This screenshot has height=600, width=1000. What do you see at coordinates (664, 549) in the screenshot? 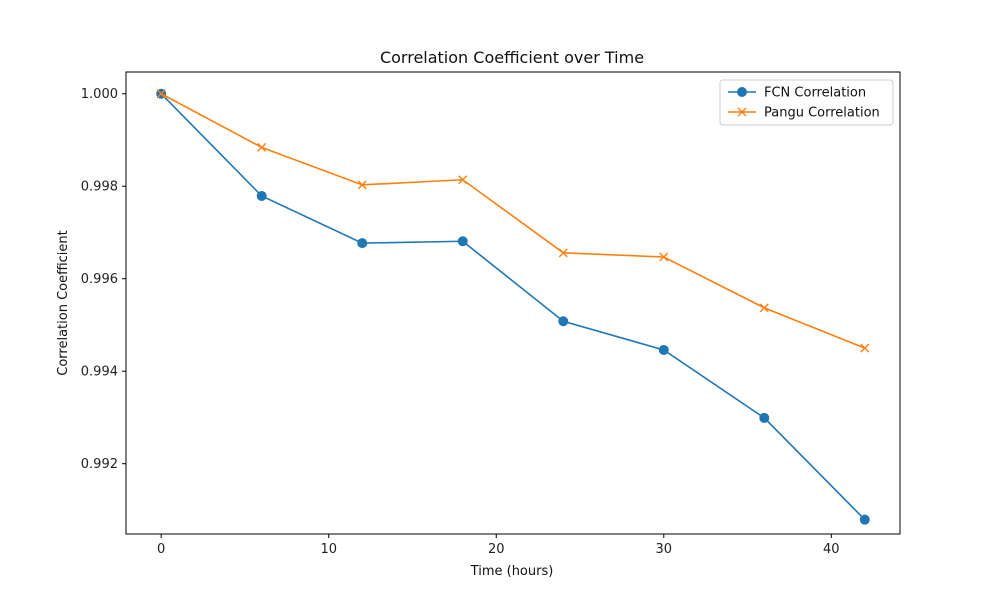
I see `x-tick-label: 30` at bounding box center [664, 549].